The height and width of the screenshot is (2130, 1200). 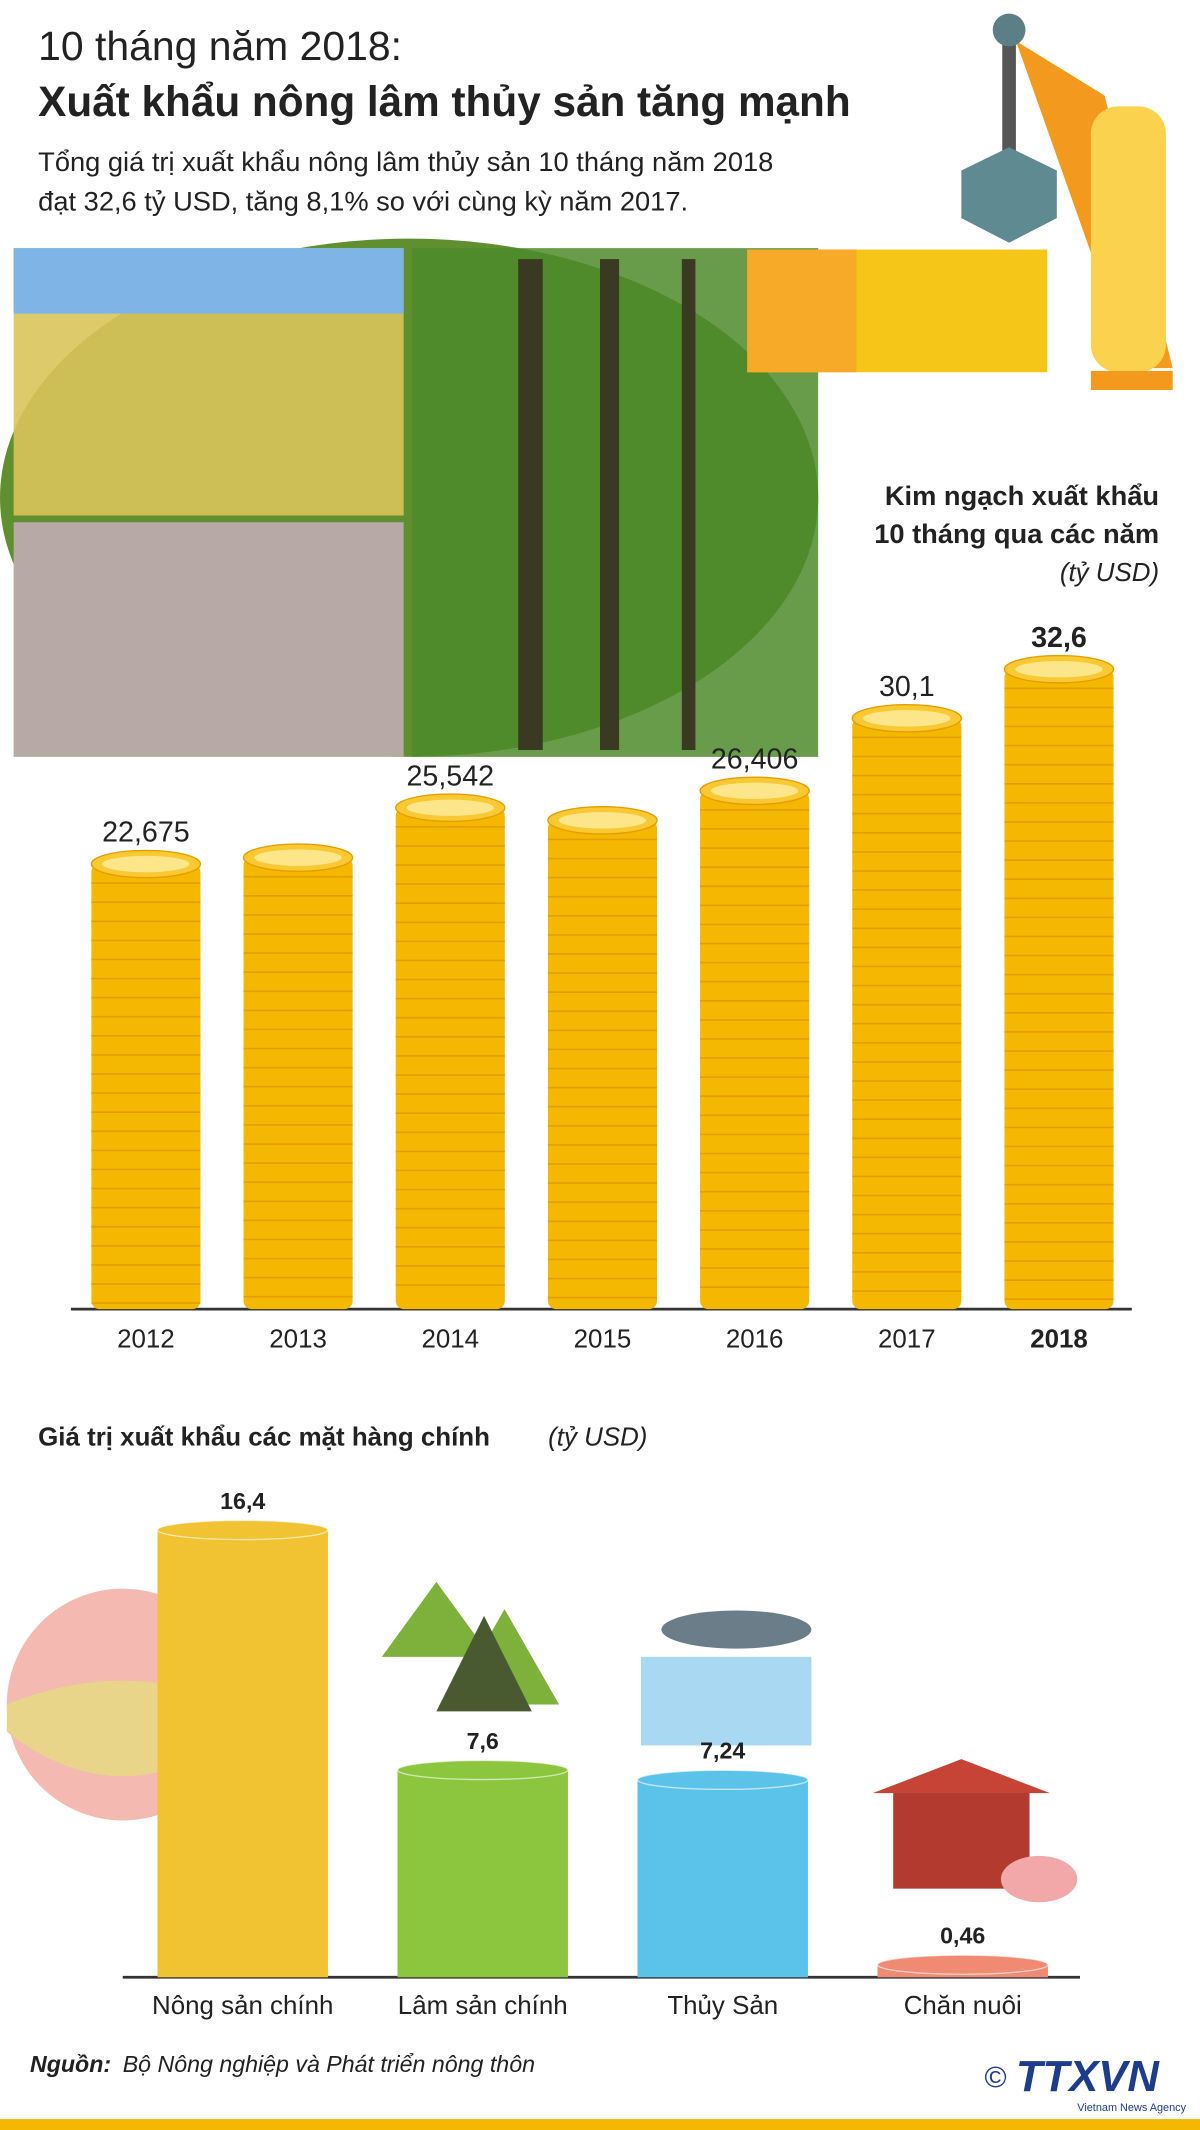 What do you see at coordinates (603, 1339) in the screenshot?
I see `x-tick-label: 2015` at bounding box center [603, 1339].